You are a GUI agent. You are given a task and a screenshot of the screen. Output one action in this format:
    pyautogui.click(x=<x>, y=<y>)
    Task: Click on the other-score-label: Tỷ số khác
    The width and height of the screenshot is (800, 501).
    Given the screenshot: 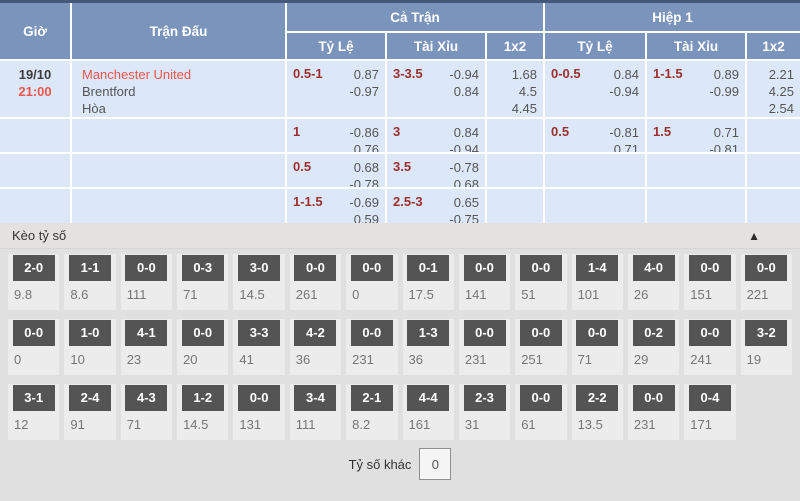 What is the action you would take?
    pyautogui.click(x=380, y=464)
    